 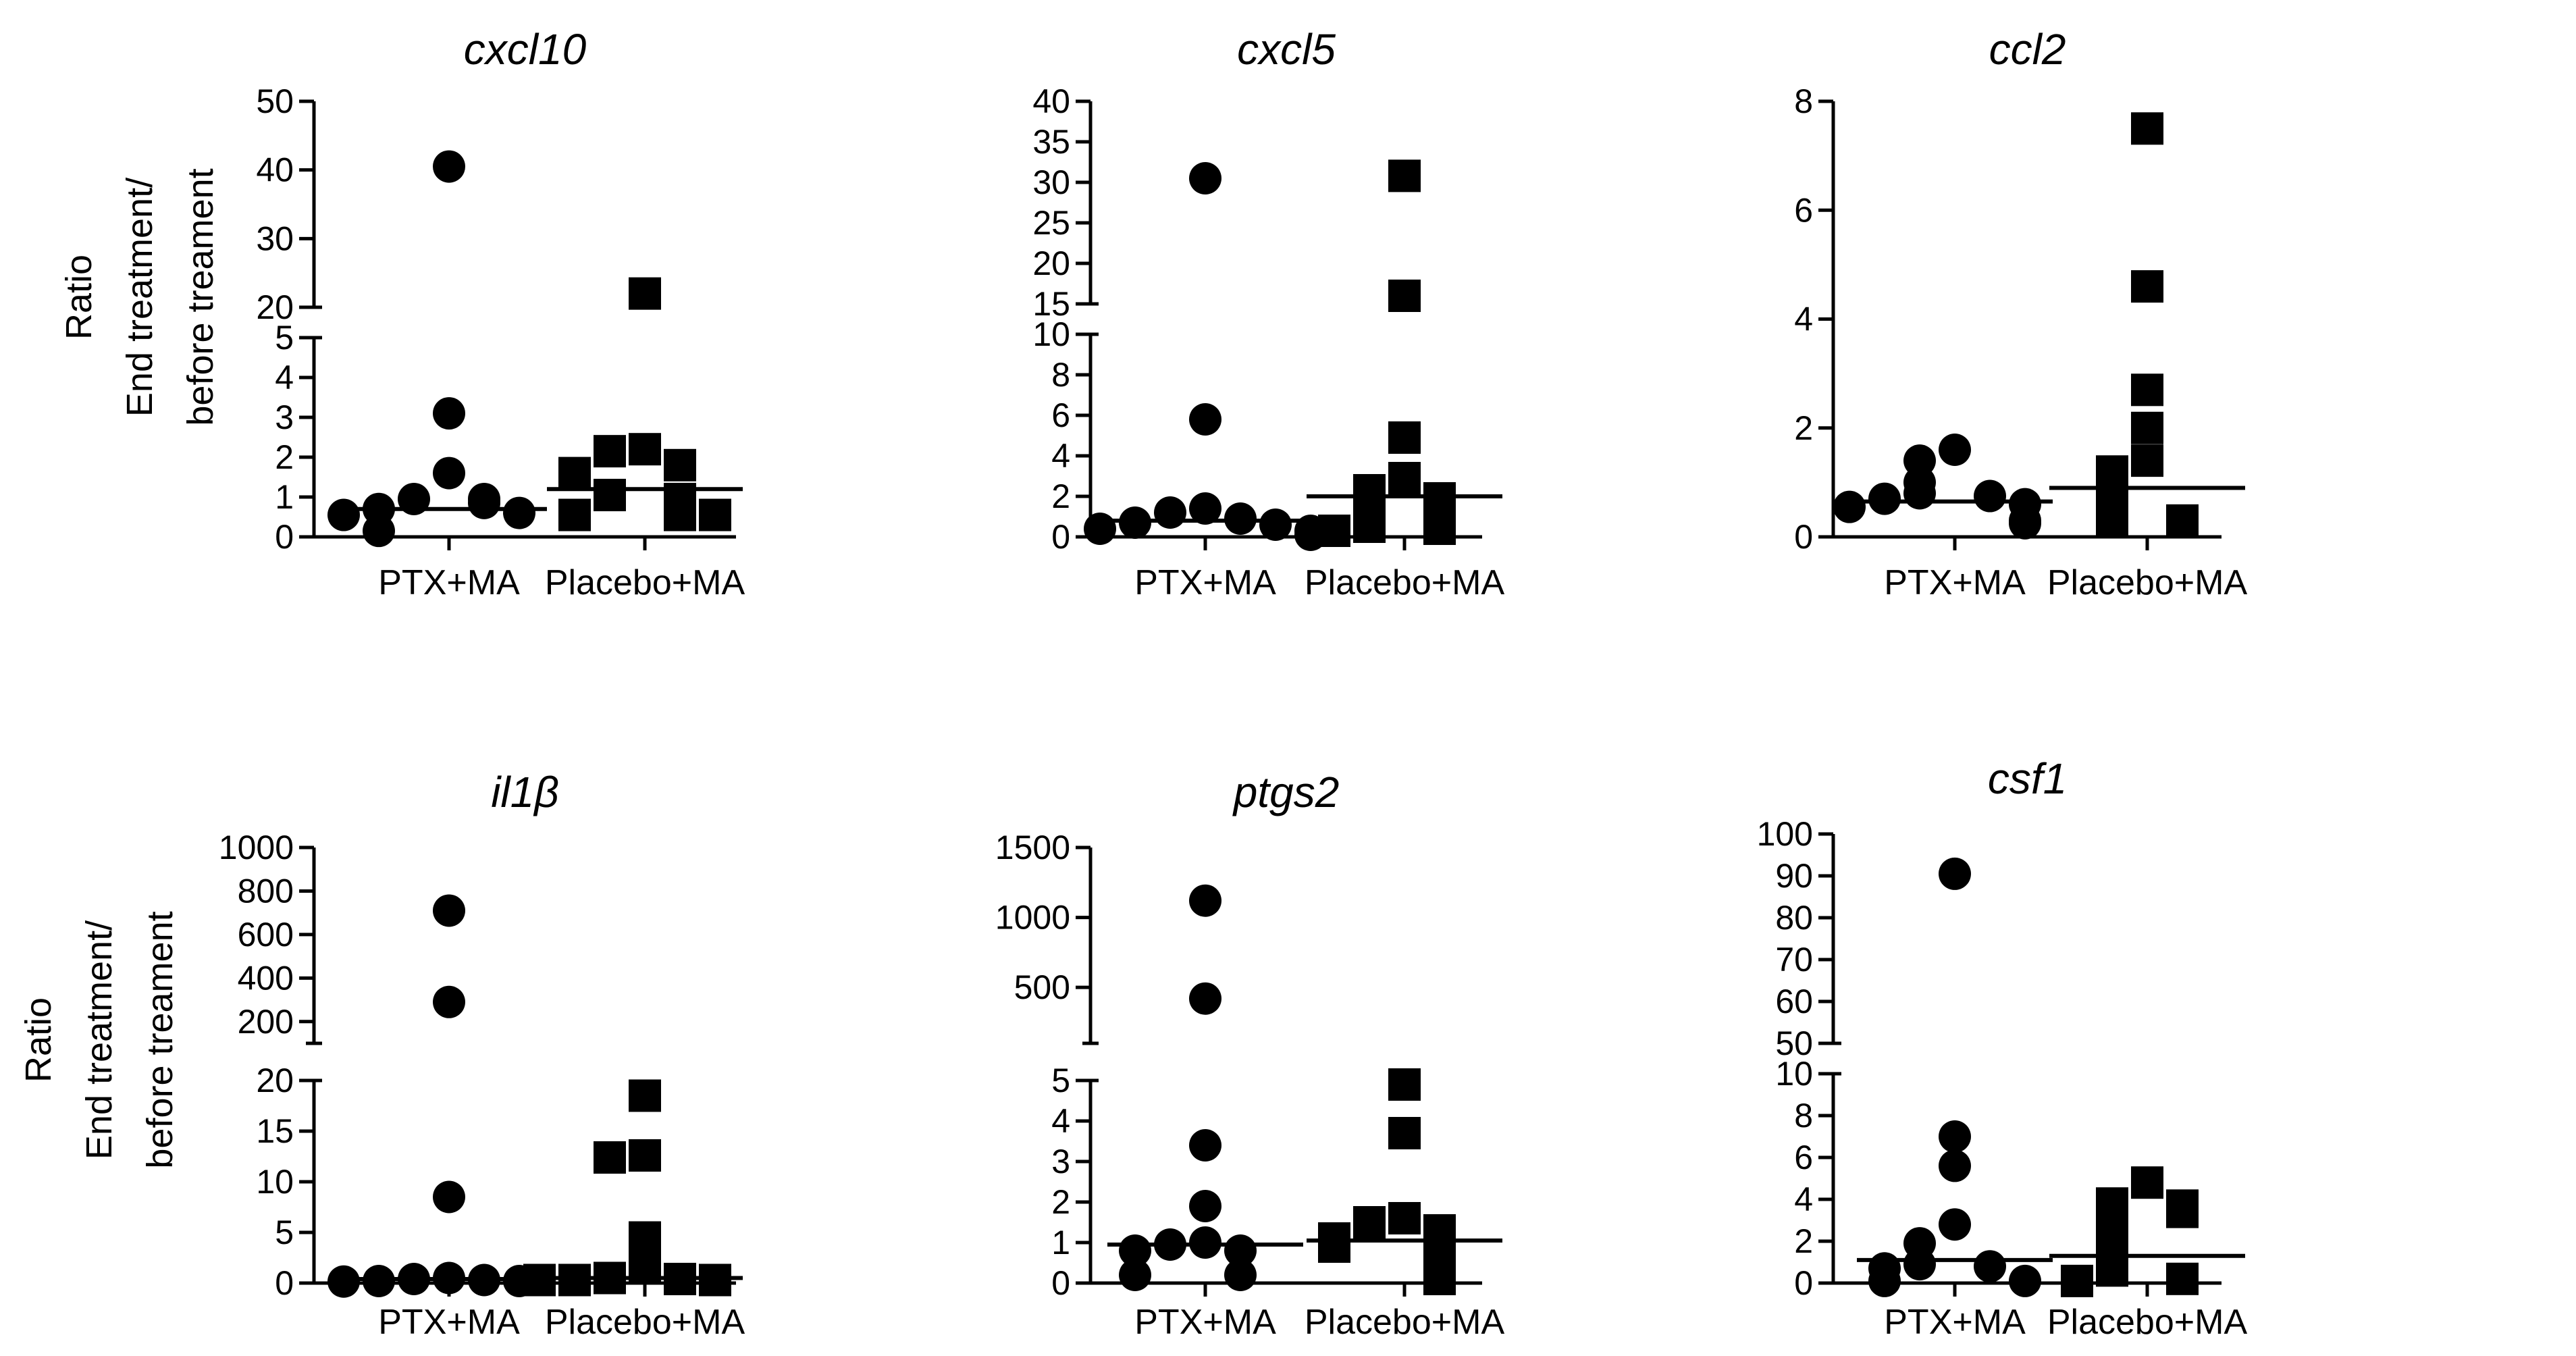 What do you see at coordinates (2028, 49) in the screenshot?
I see `chart-title: ccl2` at bounding box center [2028, 49].